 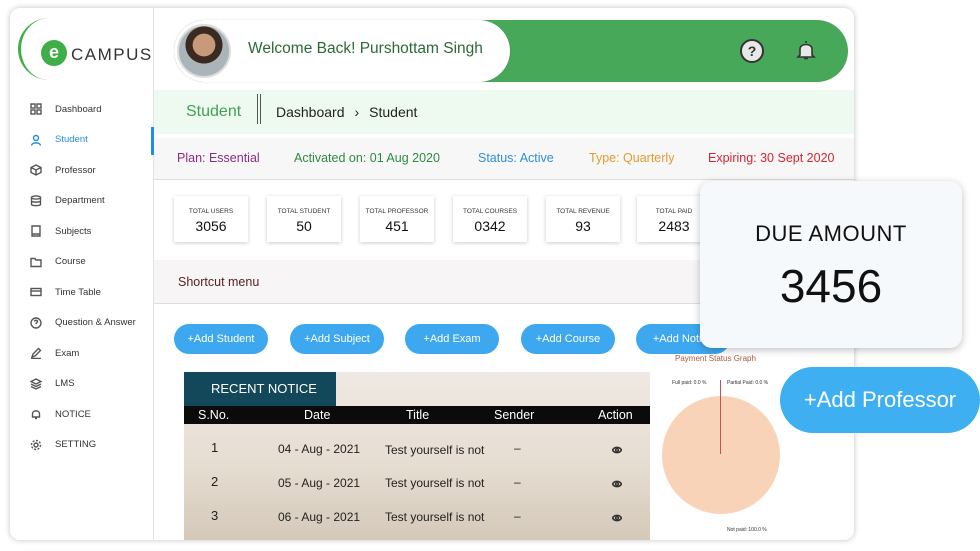 What do you see at coordinates (583, 226) in the screenshot?
I see `stat-value: 93` at bounding box center [583, 226].